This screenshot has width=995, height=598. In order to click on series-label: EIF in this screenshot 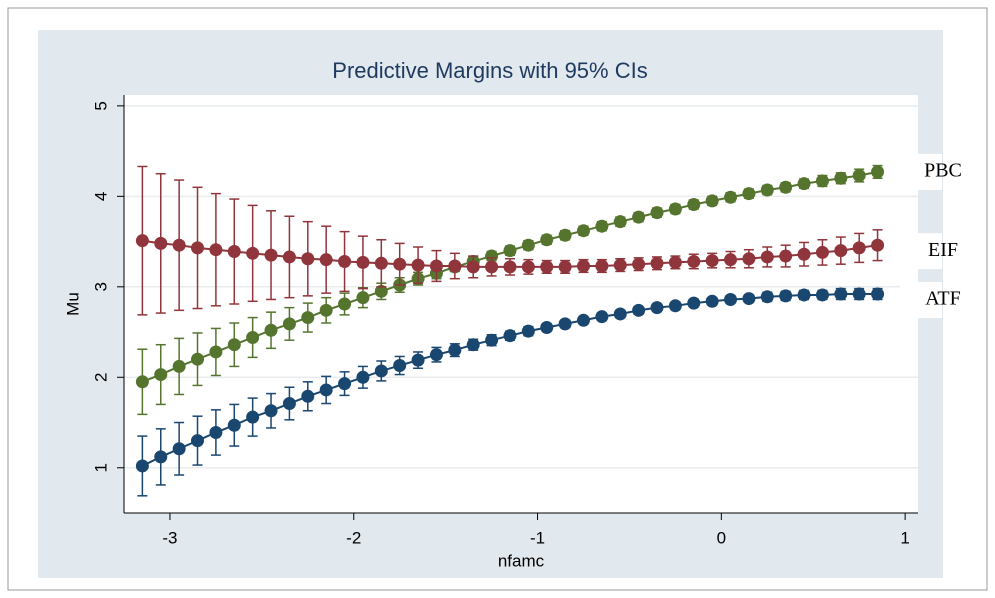, I will do `click(943, 250)`.